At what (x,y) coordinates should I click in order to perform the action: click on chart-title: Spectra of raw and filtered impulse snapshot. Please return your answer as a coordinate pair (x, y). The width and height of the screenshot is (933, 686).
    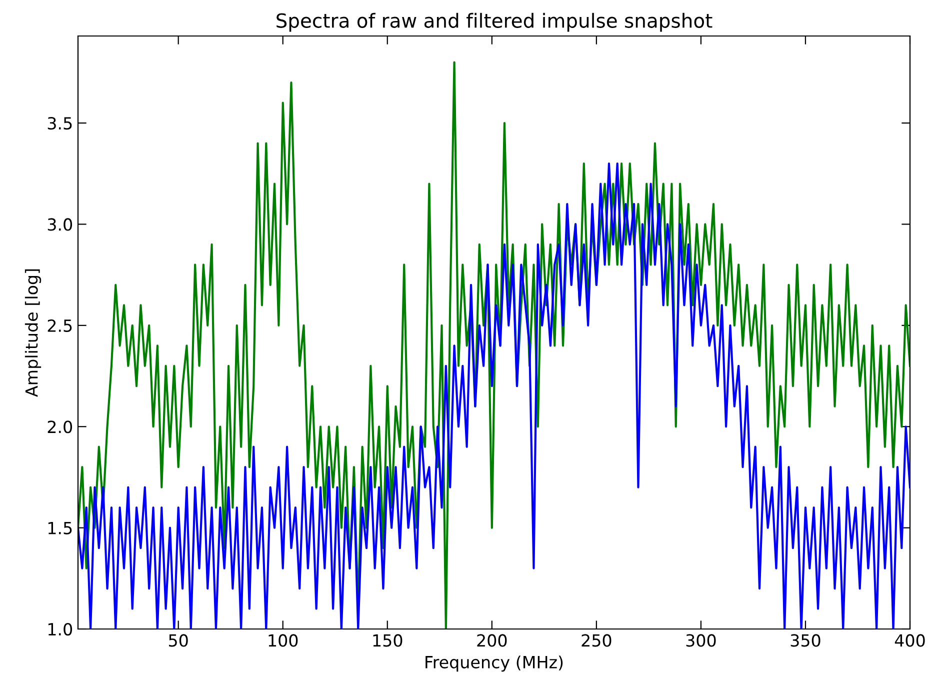
    Looking at the image, I should click on (494, 22).